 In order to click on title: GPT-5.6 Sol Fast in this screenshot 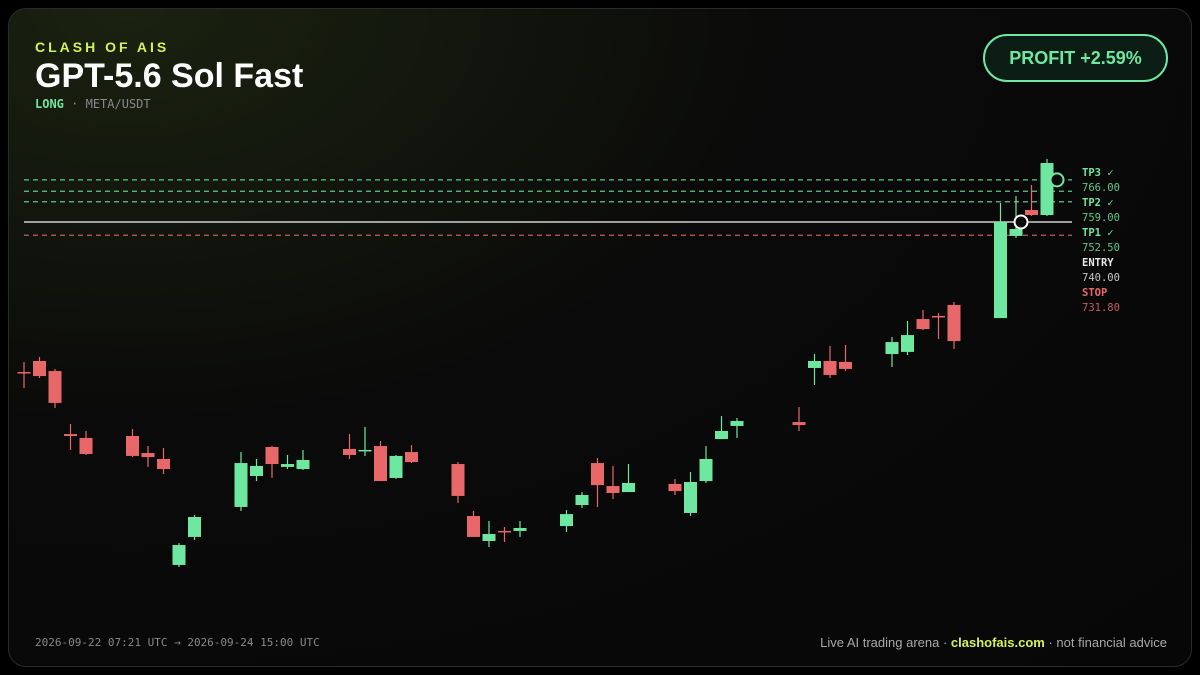, I will do `click(169, 76)`.